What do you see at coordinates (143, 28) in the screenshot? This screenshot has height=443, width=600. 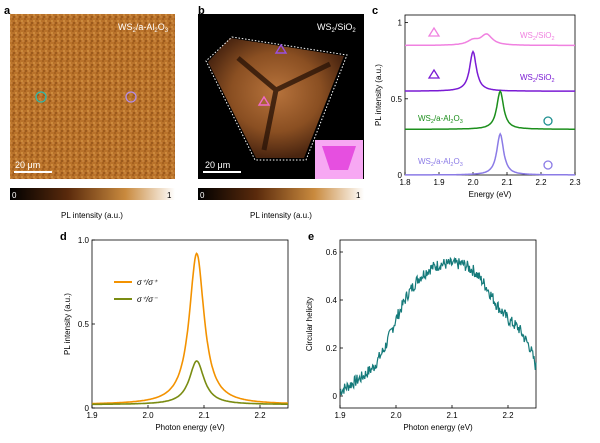 I see `panel-title: WS2/a-Al2O3` at bounding box center [143, 28].